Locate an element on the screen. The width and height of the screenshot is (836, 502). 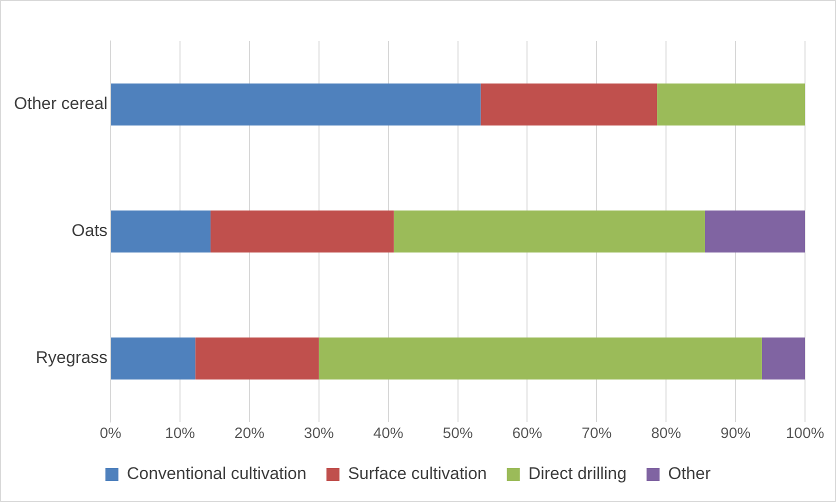
x-tick-label: 70% is located at coordinates (597, 433).